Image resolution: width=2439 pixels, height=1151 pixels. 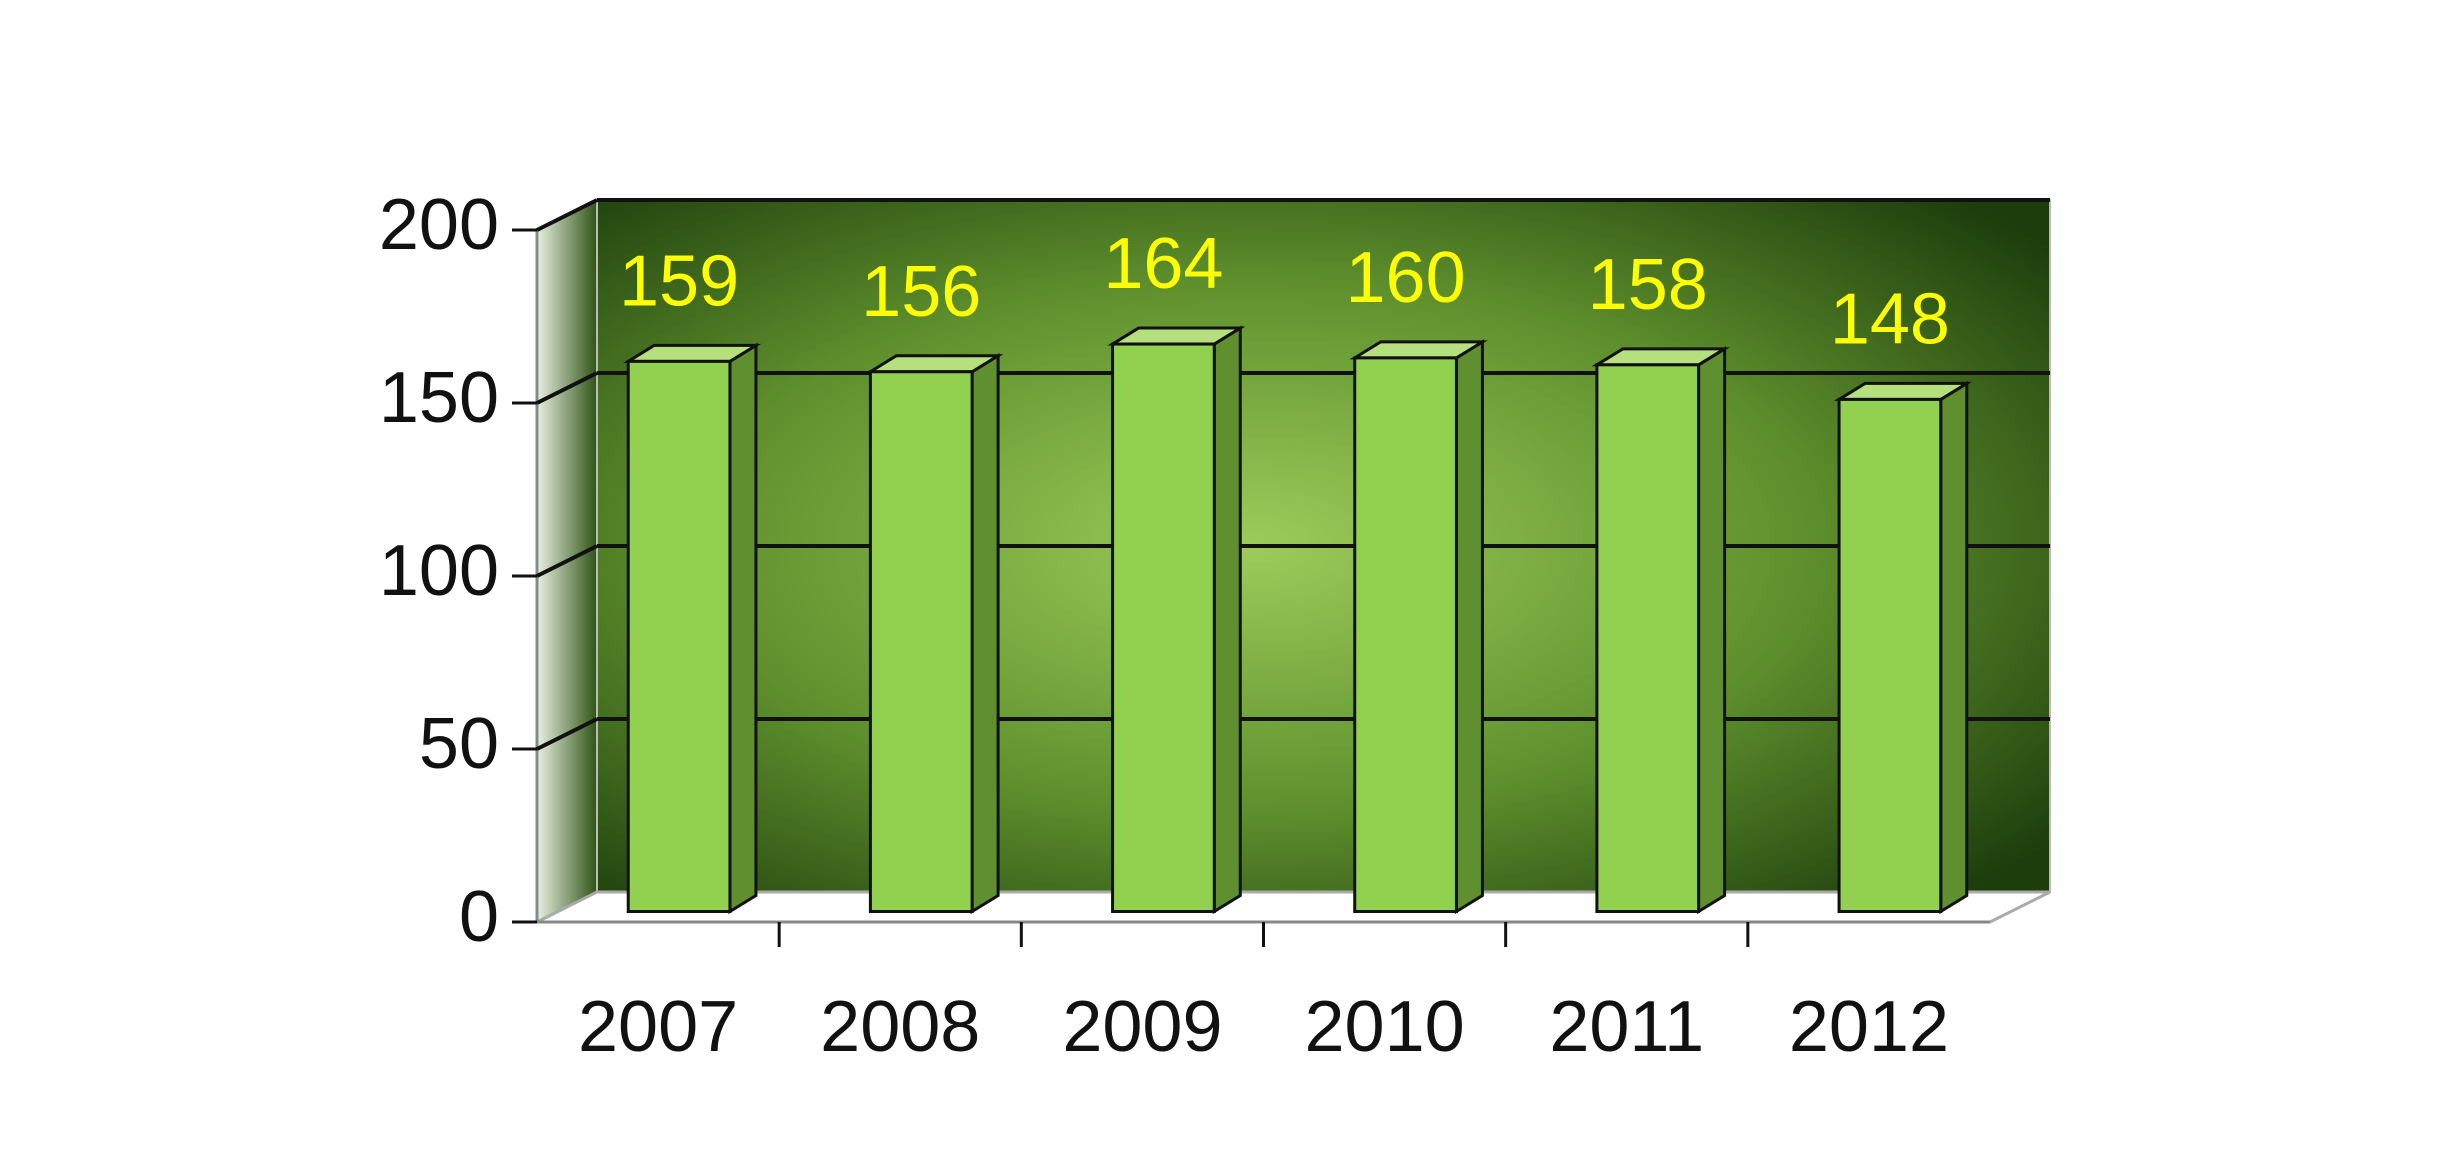 I want to click on x-tick-label: 2011, so click(x=1626, y=1027).